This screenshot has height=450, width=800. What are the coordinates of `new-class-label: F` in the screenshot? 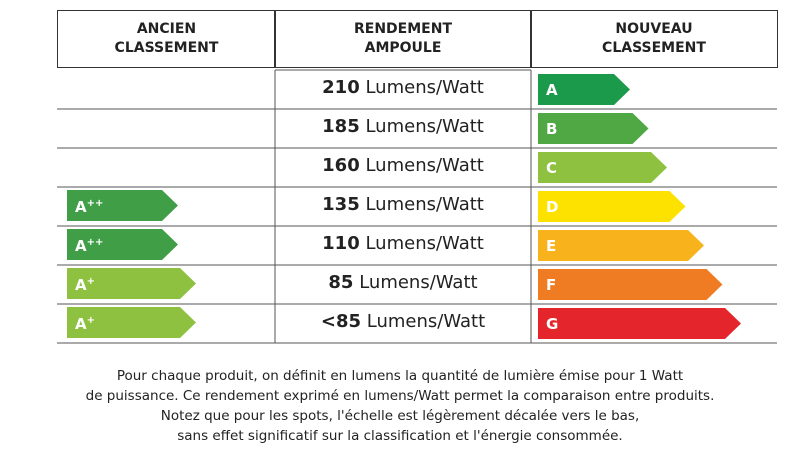 It's located at (551, 285).